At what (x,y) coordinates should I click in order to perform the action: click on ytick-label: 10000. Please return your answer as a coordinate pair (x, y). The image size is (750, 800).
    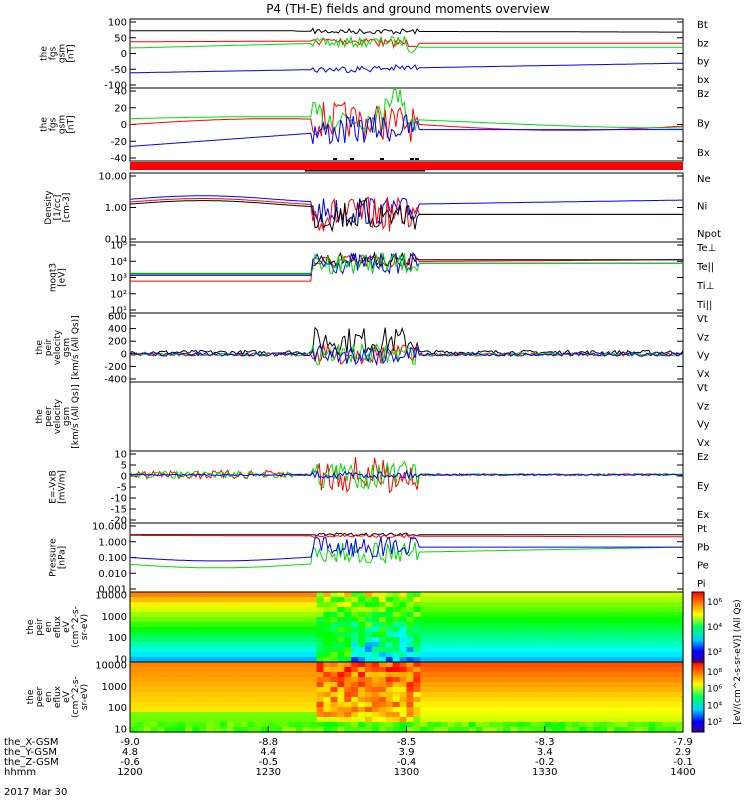
    Looking at the image, I should click on (111, 596).